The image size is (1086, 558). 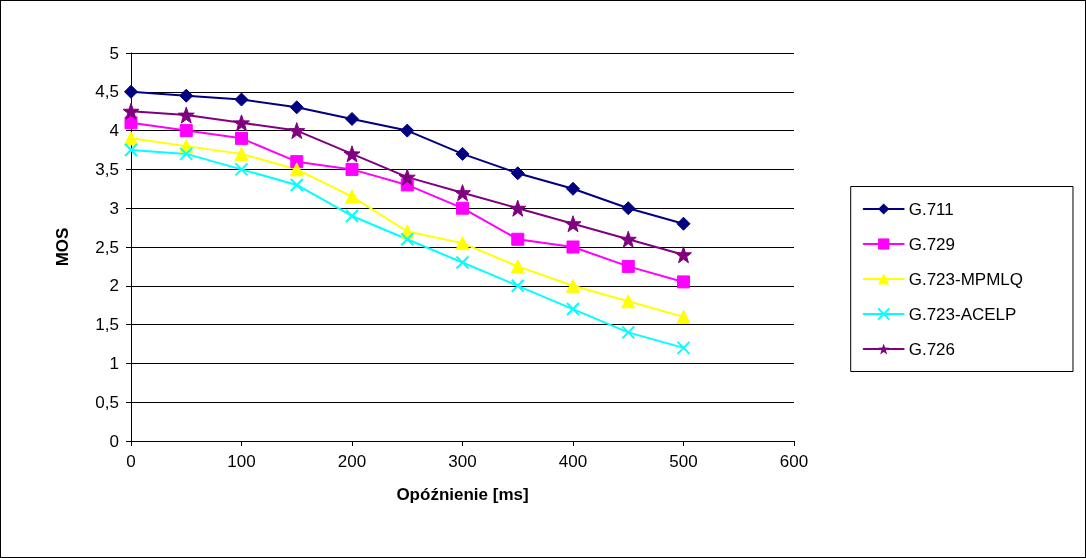 I want to click on x-tick-label: 100, so click(x=241, y=461).